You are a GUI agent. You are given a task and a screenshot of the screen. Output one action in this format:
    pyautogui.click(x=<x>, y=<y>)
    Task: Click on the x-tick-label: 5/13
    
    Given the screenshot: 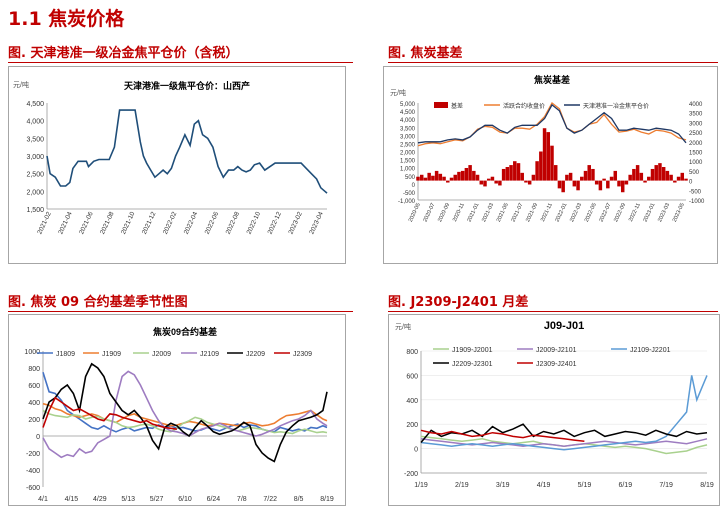 What is the action you would take?
    pyautogui.click(x=128, y=499)
    